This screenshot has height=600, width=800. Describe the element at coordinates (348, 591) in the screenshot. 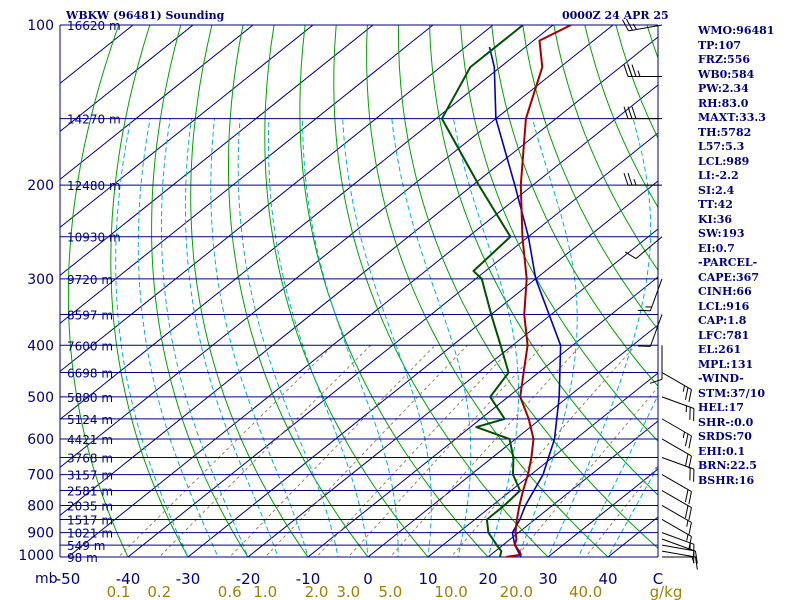

I see `mixing-ratio-label: 3.0` at that location.